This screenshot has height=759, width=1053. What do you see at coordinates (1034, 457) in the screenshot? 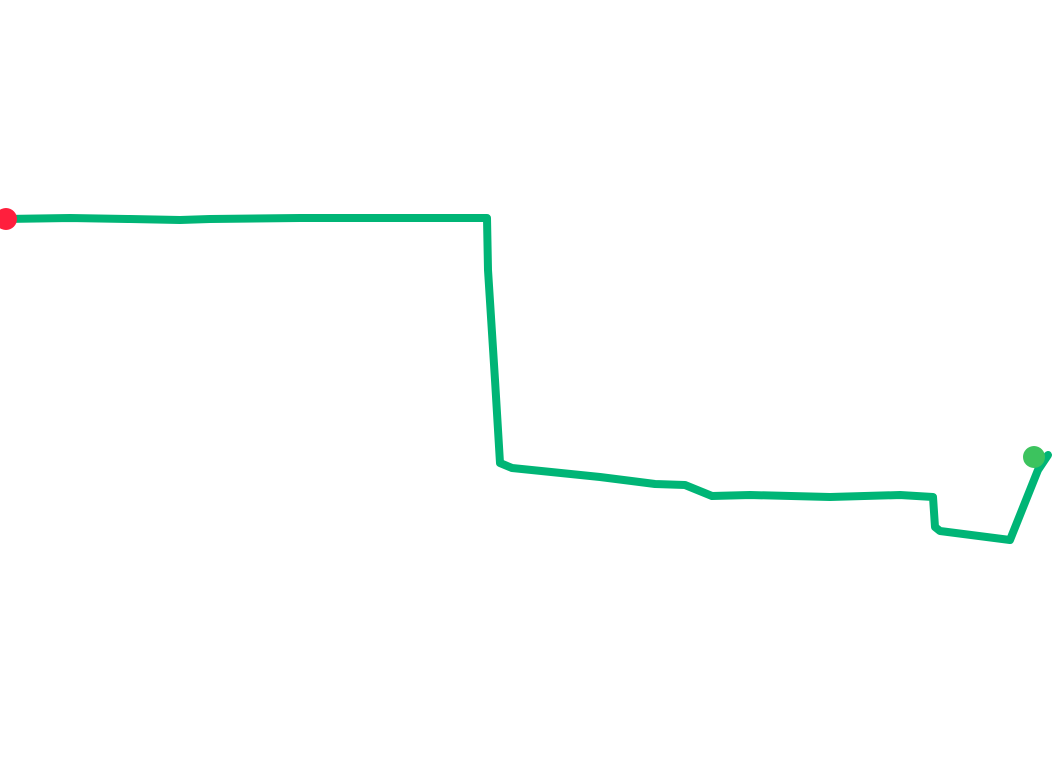
I see `end-marker` at bounding box center [1034, 457].